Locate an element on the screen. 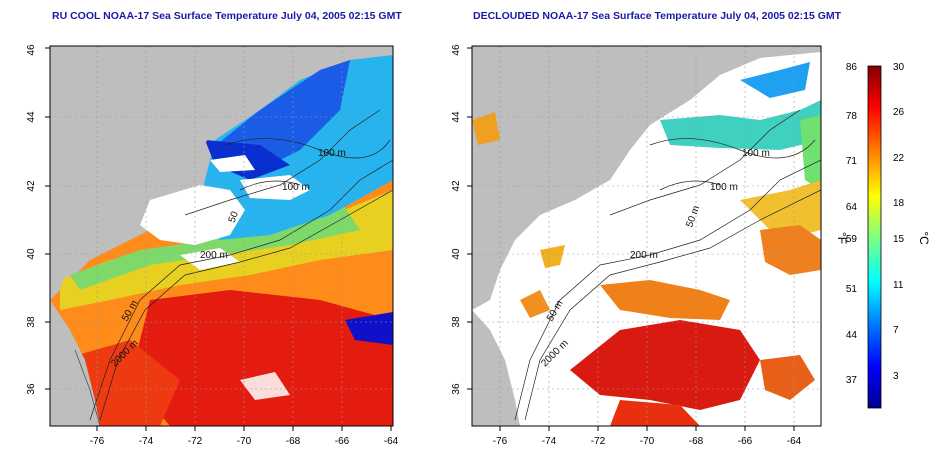 Image resolution: width=950 pixels, height=475 pixels. cloud-patch is located at coordinates (192, 215).